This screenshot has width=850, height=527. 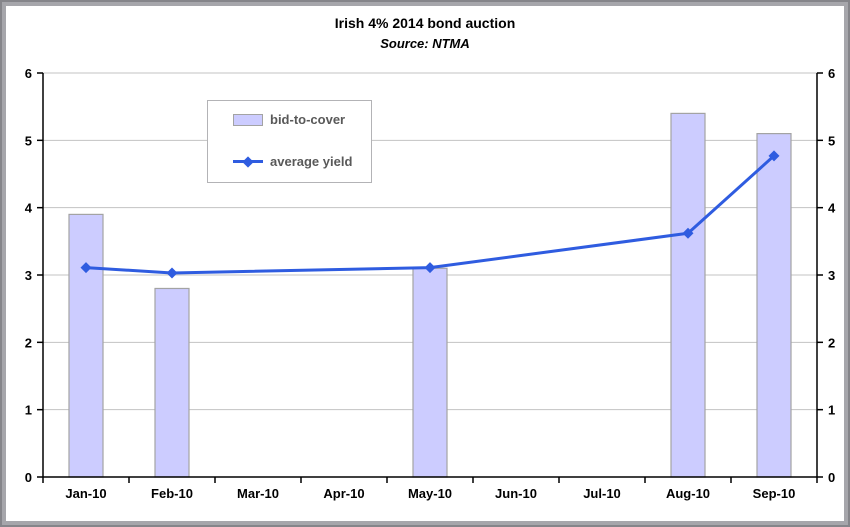 I want to click on y-tick-label-left: 2, so click(x=28, y=342).